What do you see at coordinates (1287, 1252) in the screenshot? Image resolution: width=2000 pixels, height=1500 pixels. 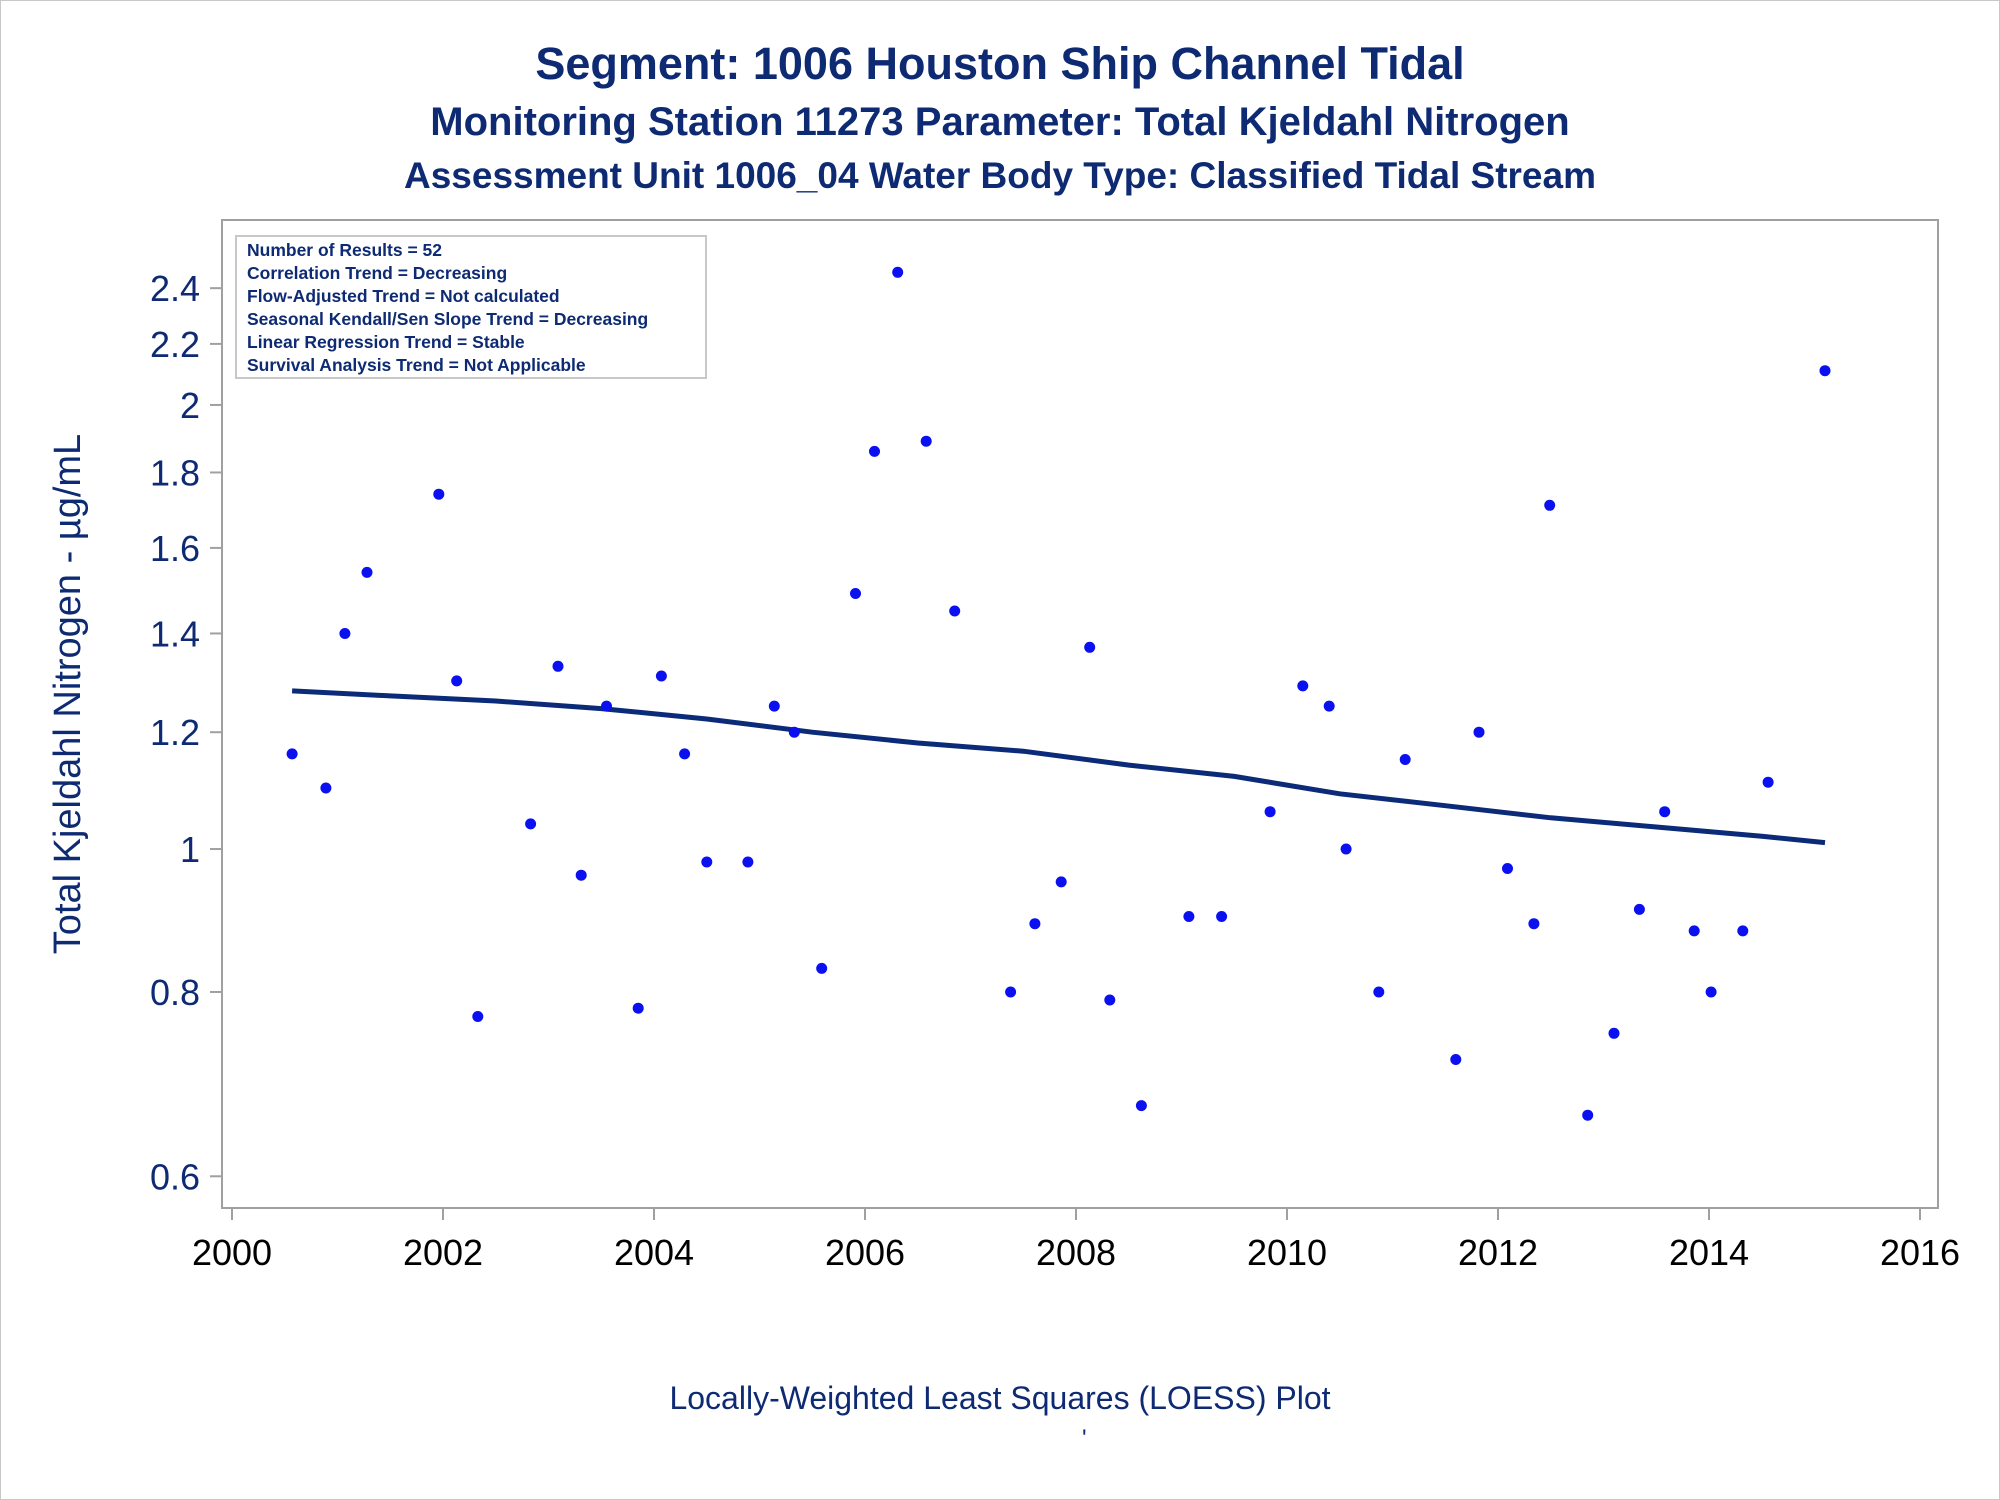 I see `x-tick-label-2010: 2010` at bounding box center [1287, 1252].